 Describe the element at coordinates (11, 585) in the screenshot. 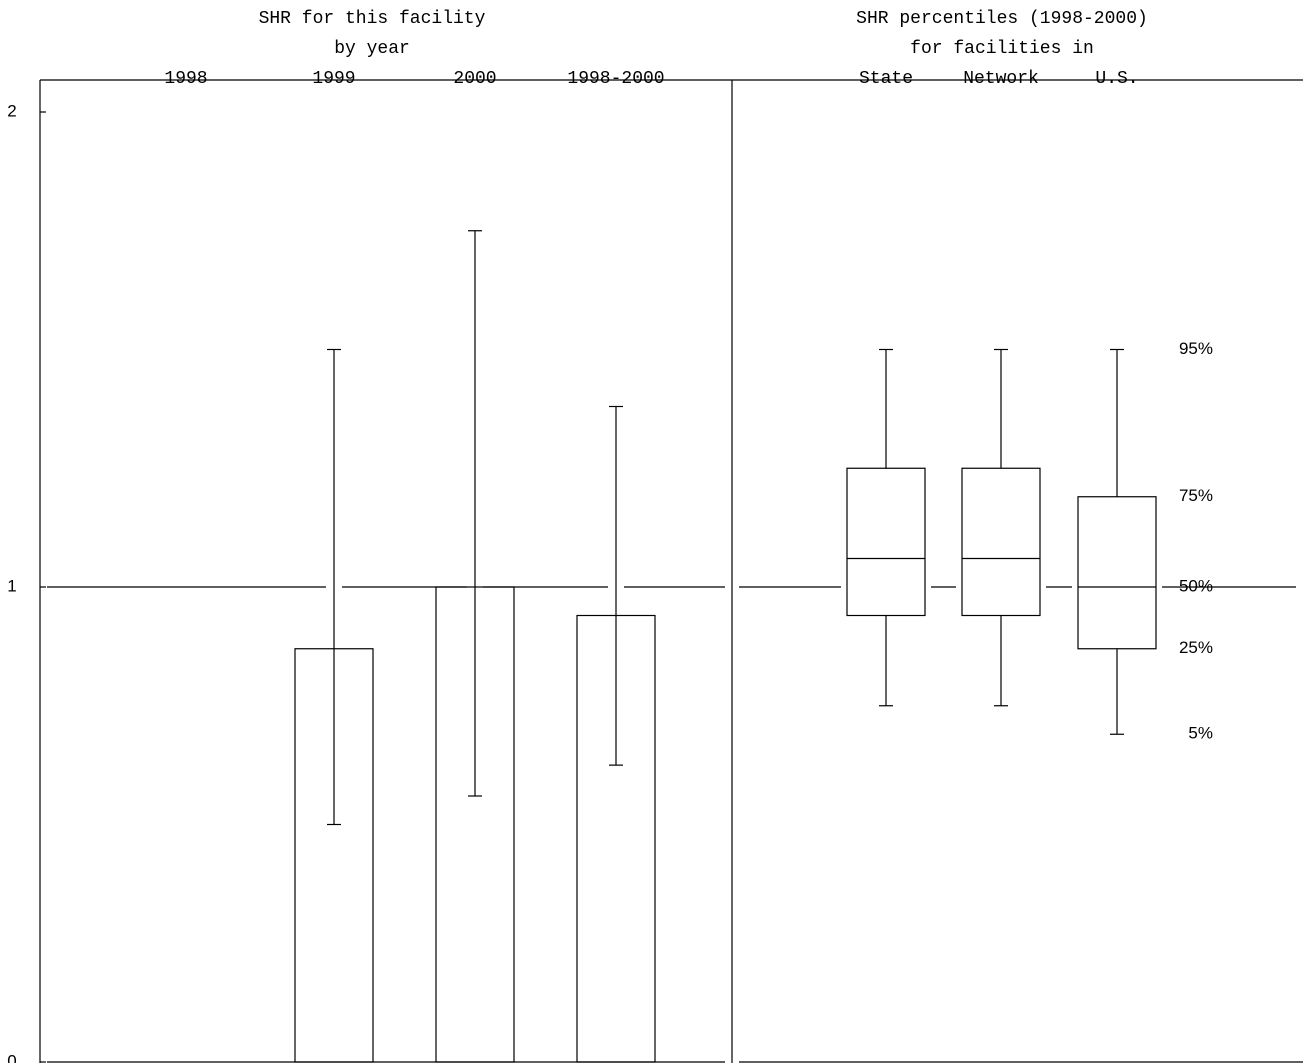

I see `y-tick-label: 1` at that location.